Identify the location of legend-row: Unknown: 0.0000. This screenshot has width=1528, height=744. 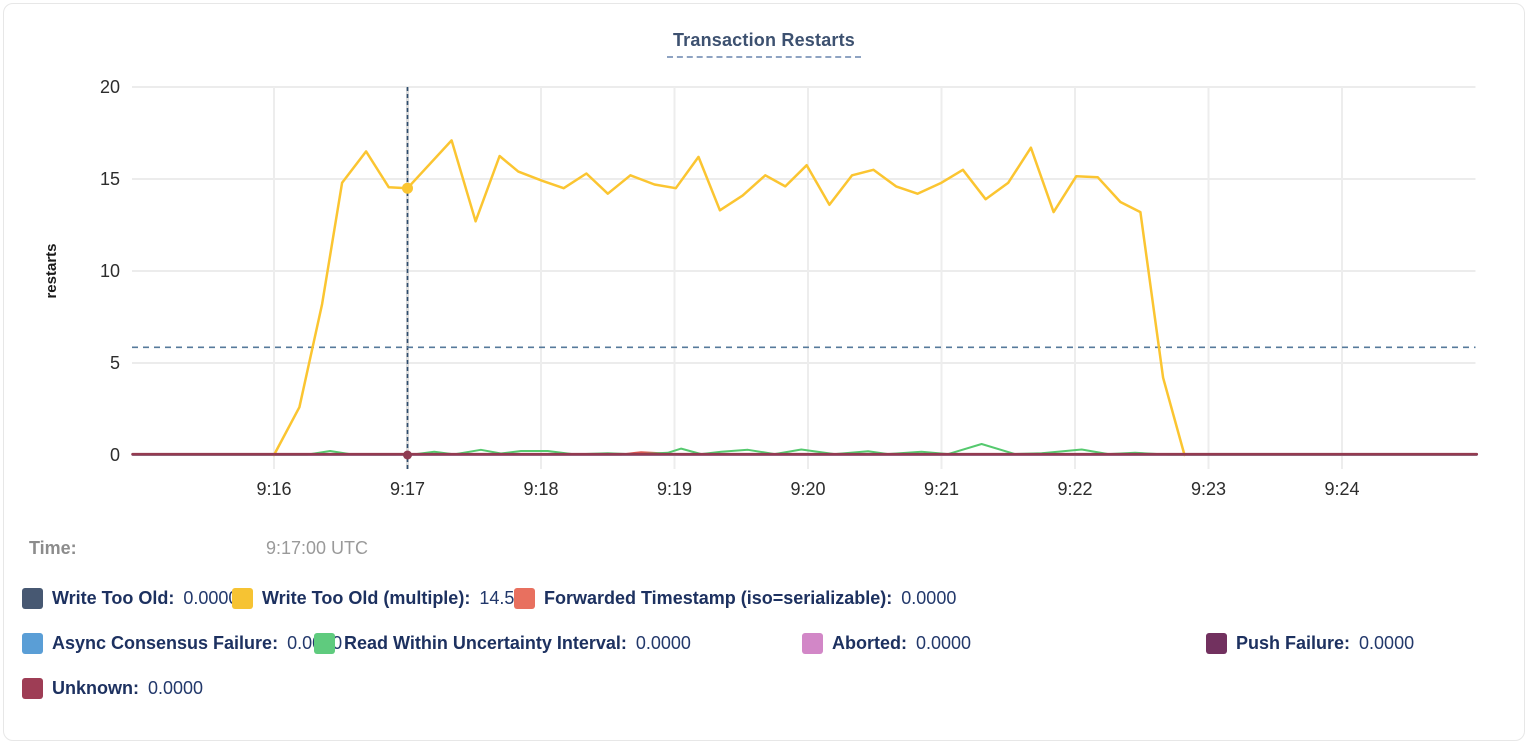
(764, 690).